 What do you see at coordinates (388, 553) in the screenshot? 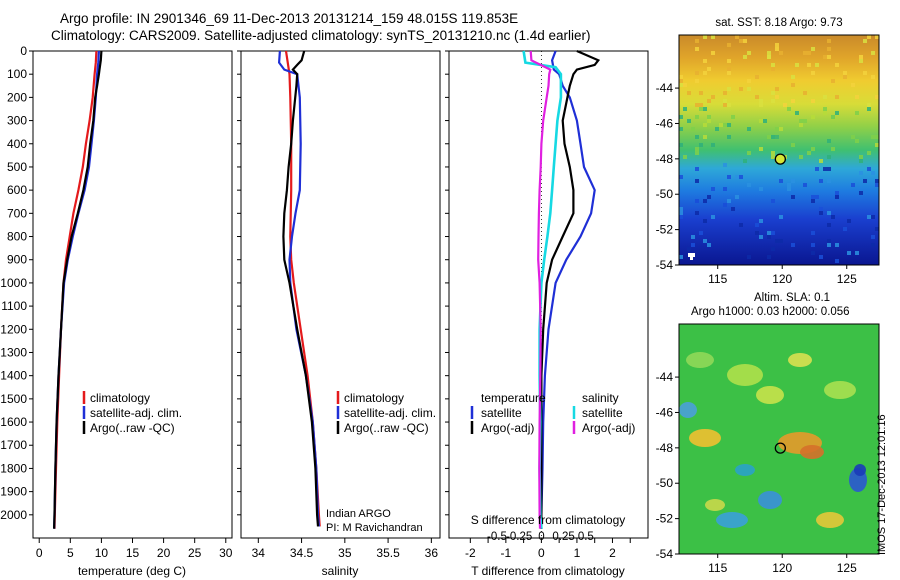
I see `x-axis-tick-label: 35.5` at bounding box center [388, 553].